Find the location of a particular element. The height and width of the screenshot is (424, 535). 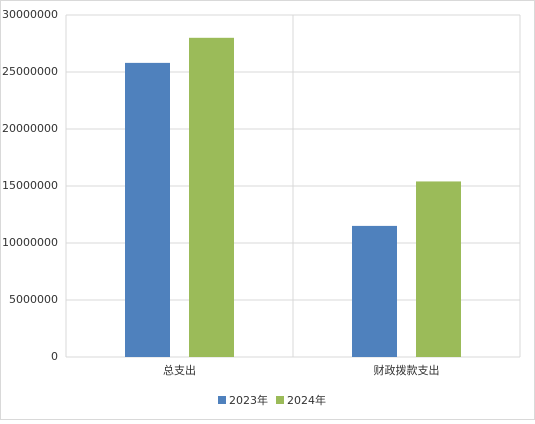

y-tick-label: 0 is located at coordinates (54, 356).